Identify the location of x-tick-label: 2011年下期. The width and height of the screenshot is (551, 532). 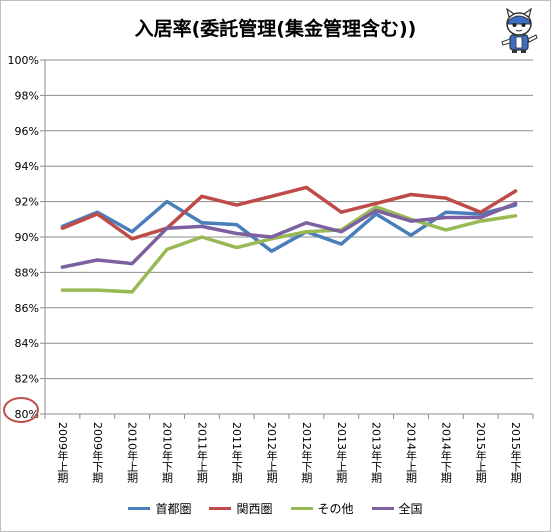
(236, 453).